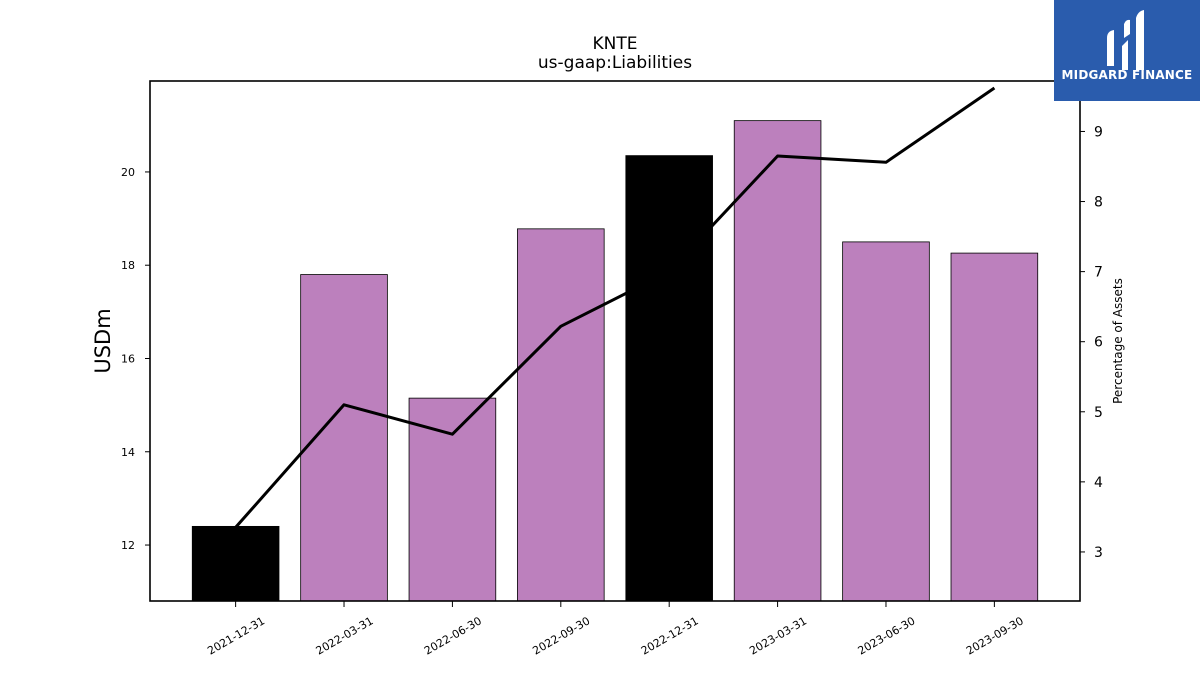 The height and width of the screenshot is (675, 1200). Describe the element at coordinates (1098, 483) in the screenshot. I see `y2-tick-label: 4` at that location.